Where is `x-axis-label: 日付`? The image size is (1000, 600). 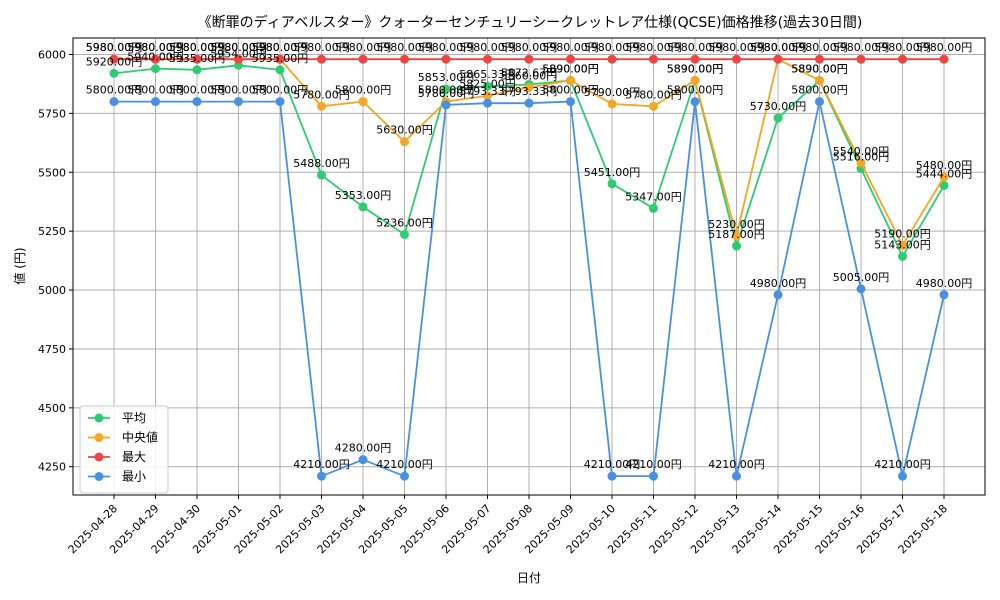 x-axis-label: 日付 is located at coordinates (529, 578).